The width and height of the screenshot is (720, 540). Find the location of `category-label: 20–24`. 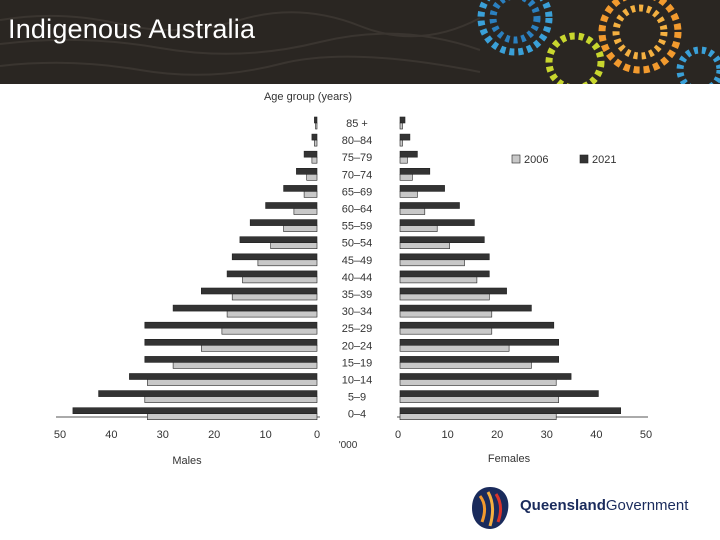

category-label: 20–24 is located at coordinates (357, 346).